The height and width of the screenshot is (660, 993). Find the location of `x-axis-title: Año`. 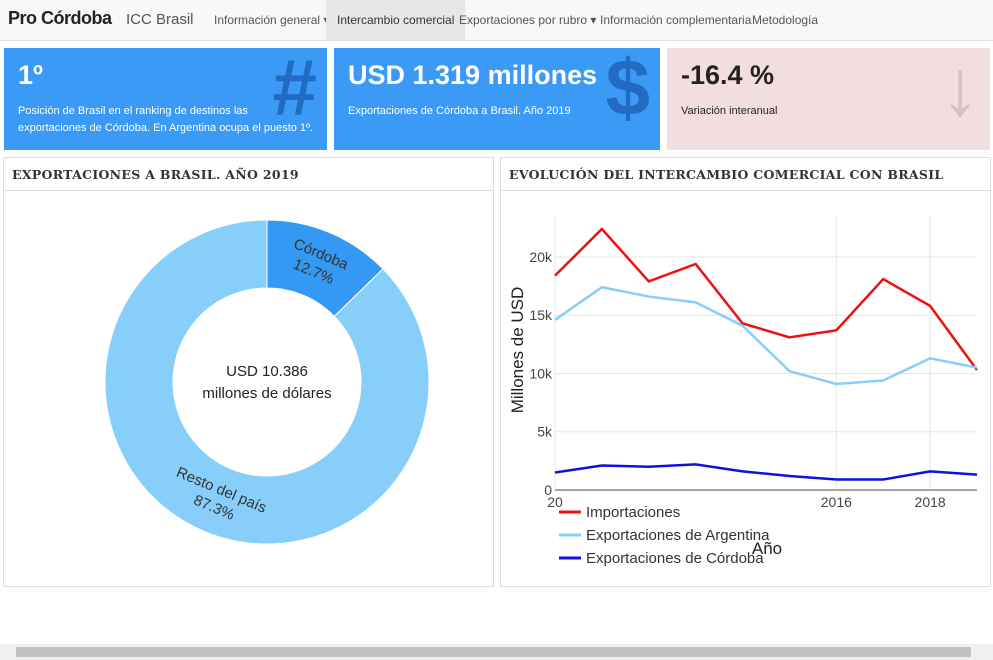

x-axis-title: Año is located at coordinates (767, 548).